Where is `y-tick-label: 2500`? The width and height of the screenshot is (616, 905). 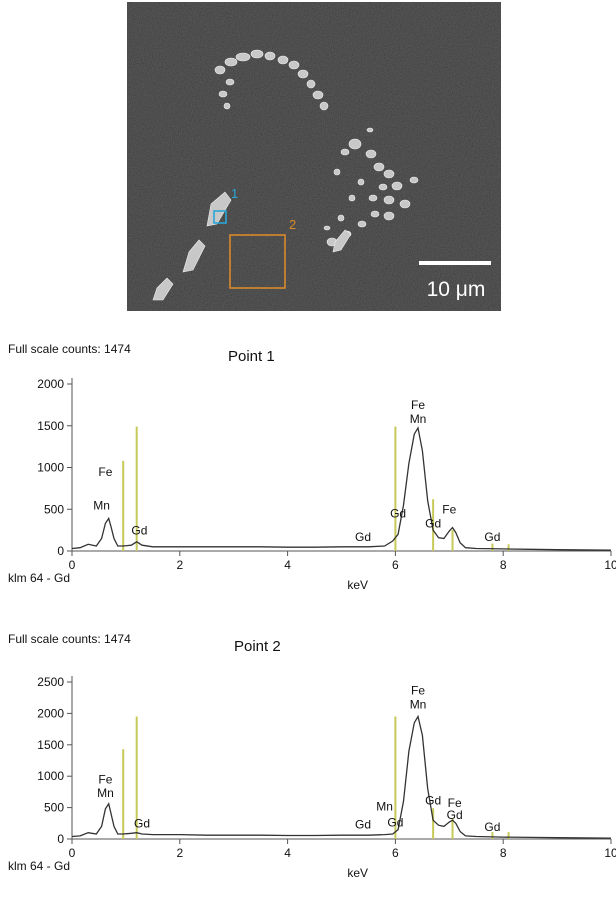 y-tick-label: 2500 is located at coordinates (50, 682).